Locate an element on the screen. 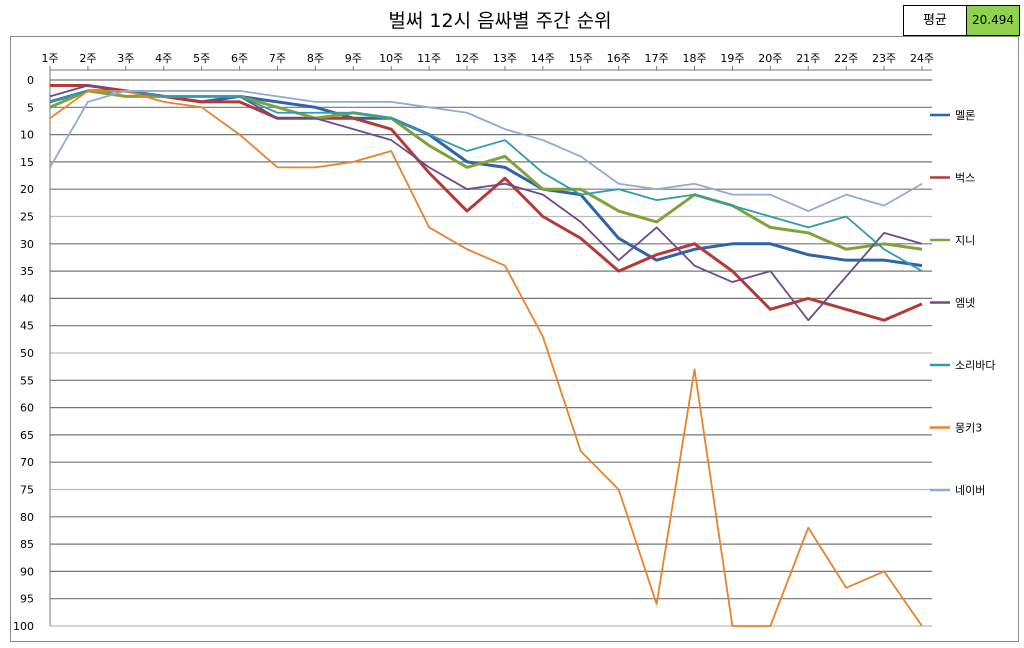  y-tick-label: 90 is located at coordinates (27, 571).